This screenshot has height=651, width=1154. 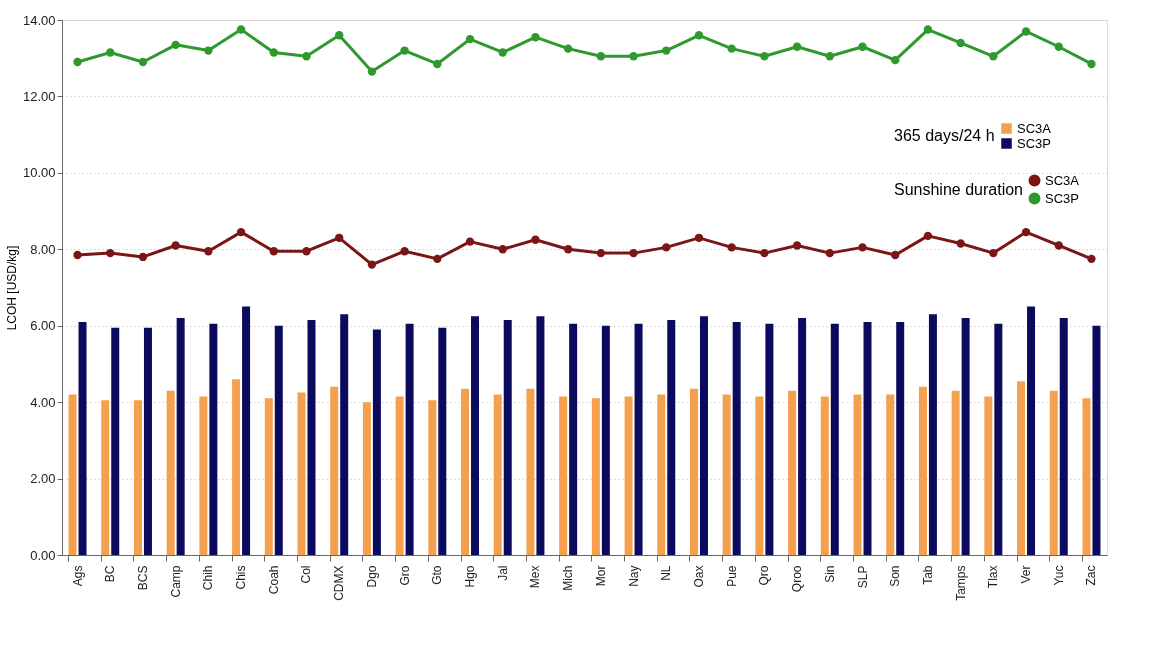 I want to click on x-tick-label: Qro, so click(x=764, y=575).